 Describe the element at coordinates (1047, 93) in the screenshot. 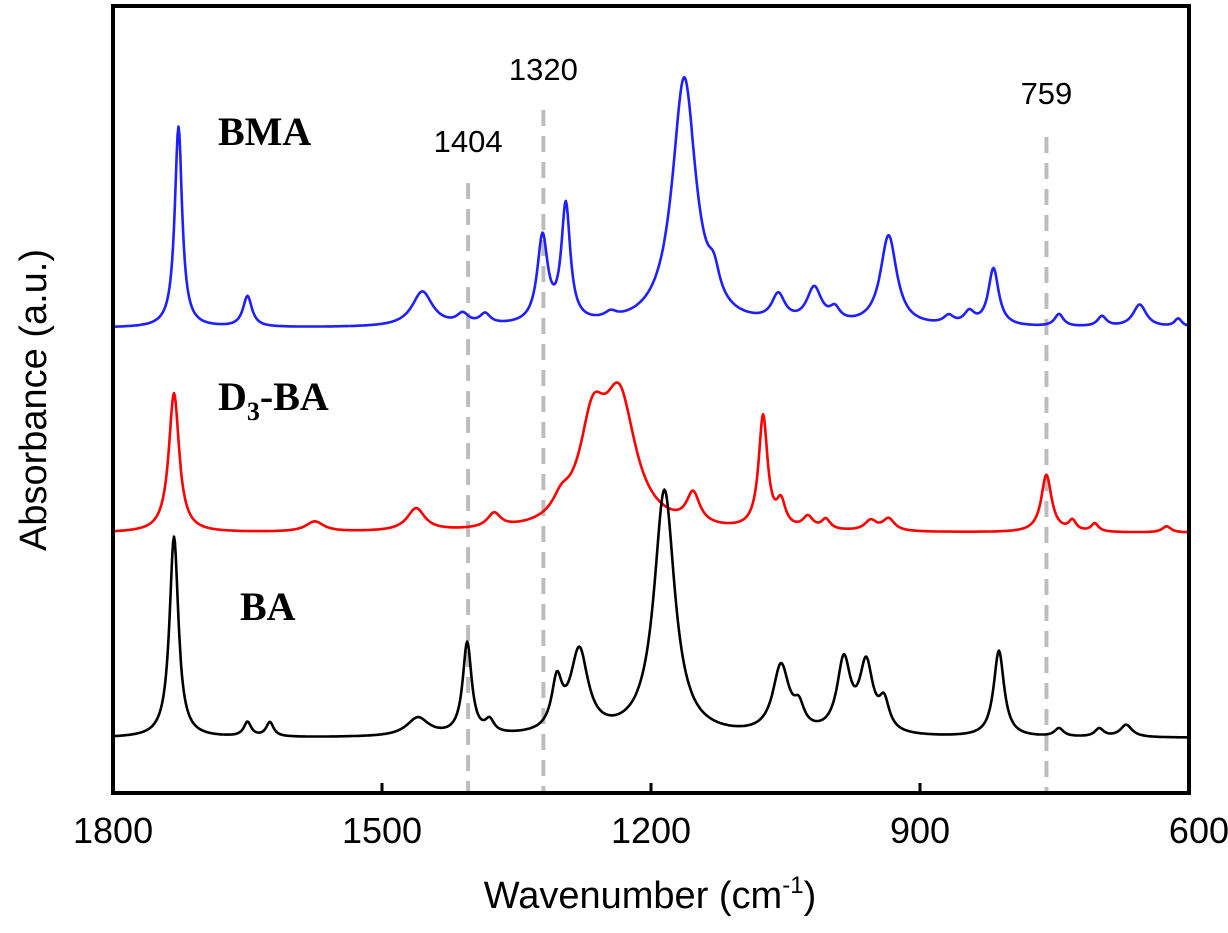

I see `reference-label-759: 759` at that location.